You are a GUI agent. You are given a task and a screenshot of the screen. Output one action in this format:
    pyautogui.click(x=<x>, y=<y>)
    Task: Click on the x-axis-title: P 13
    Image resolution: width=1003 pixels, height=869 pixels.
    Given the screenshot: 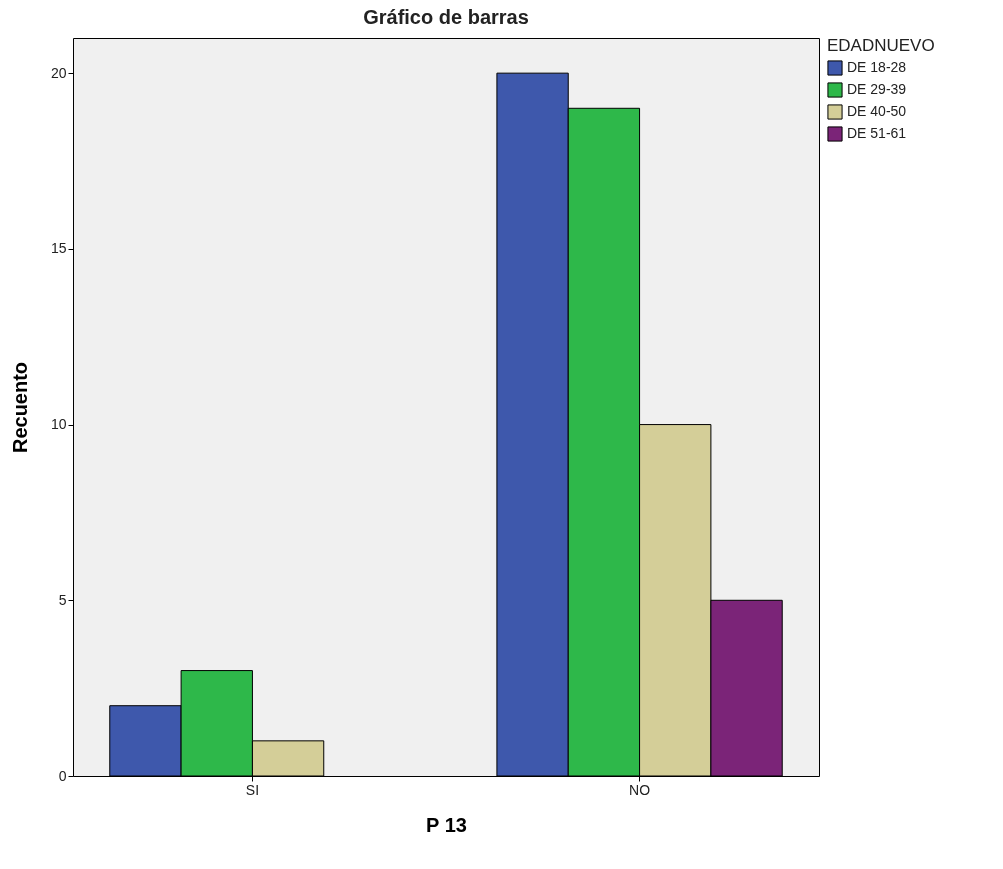 What is the action you would take?
    pyautogui.click(x=446, y=824)
    